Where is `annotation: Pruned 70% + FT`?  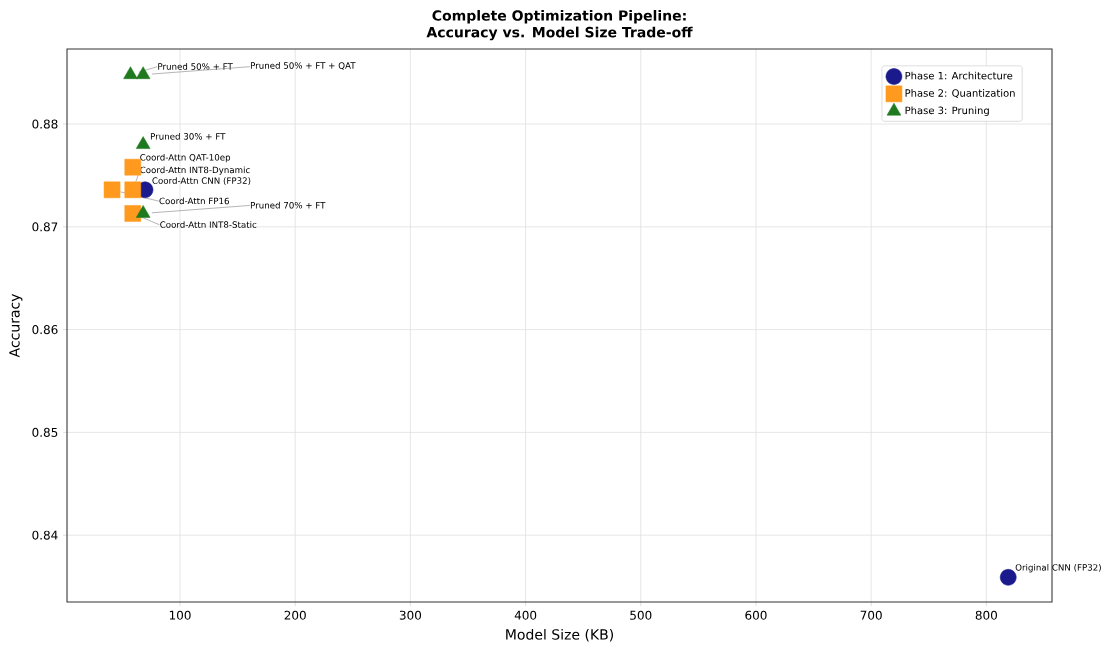
annotation: Pruned 70% + FT is located at coordinates (288, 205).